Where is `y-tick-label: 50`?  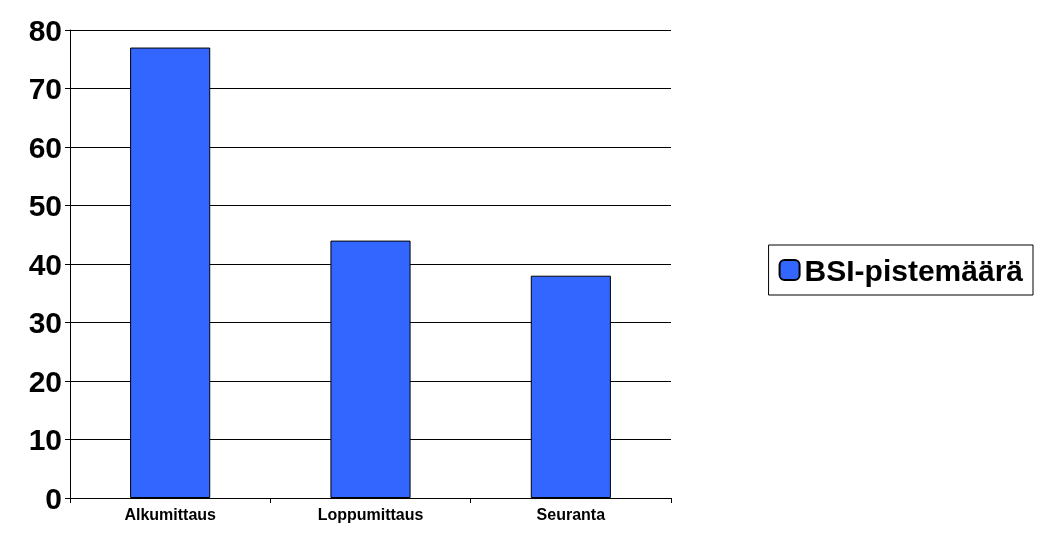
y-tick-label: 50 is located at coordinates (45, 205).